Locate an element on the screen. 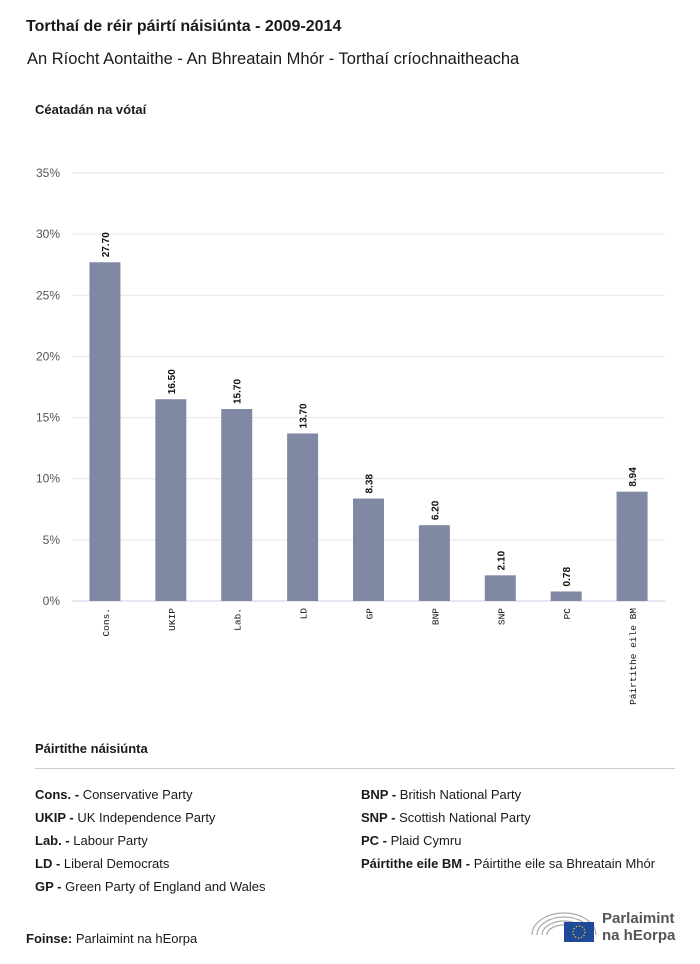 Image resolution: width=700 pixels, height=964 pixels. data-label: 13.70 is located at coordinates (304, 415).